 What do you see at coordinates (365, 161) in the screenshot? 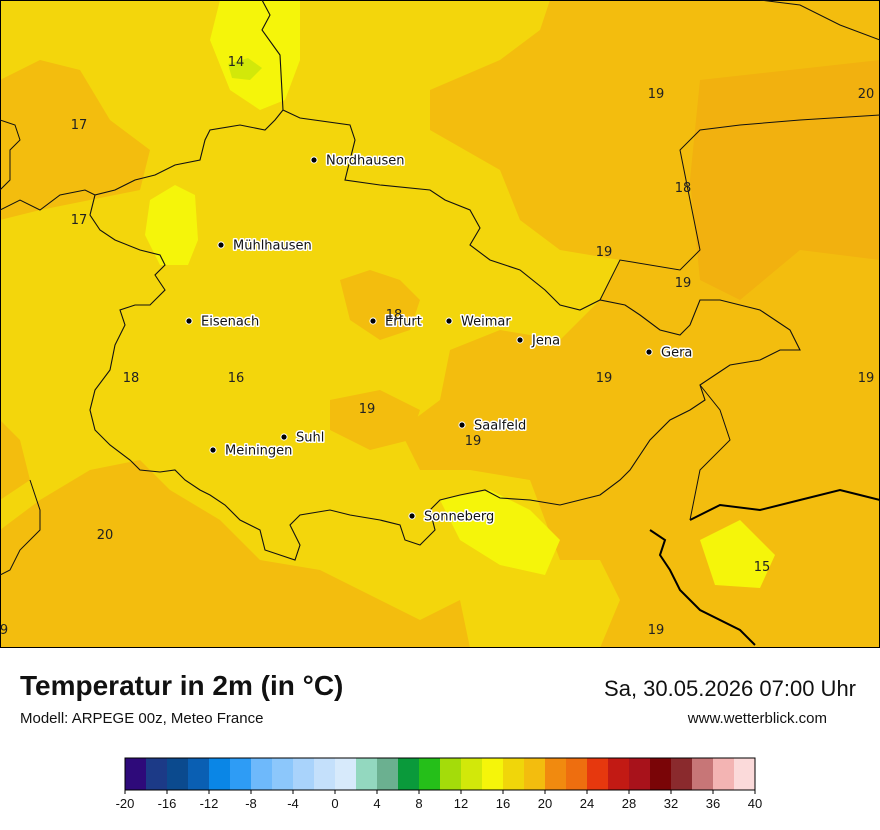
I see `city-label: Nordhausen` at bounding box center [365, 161].